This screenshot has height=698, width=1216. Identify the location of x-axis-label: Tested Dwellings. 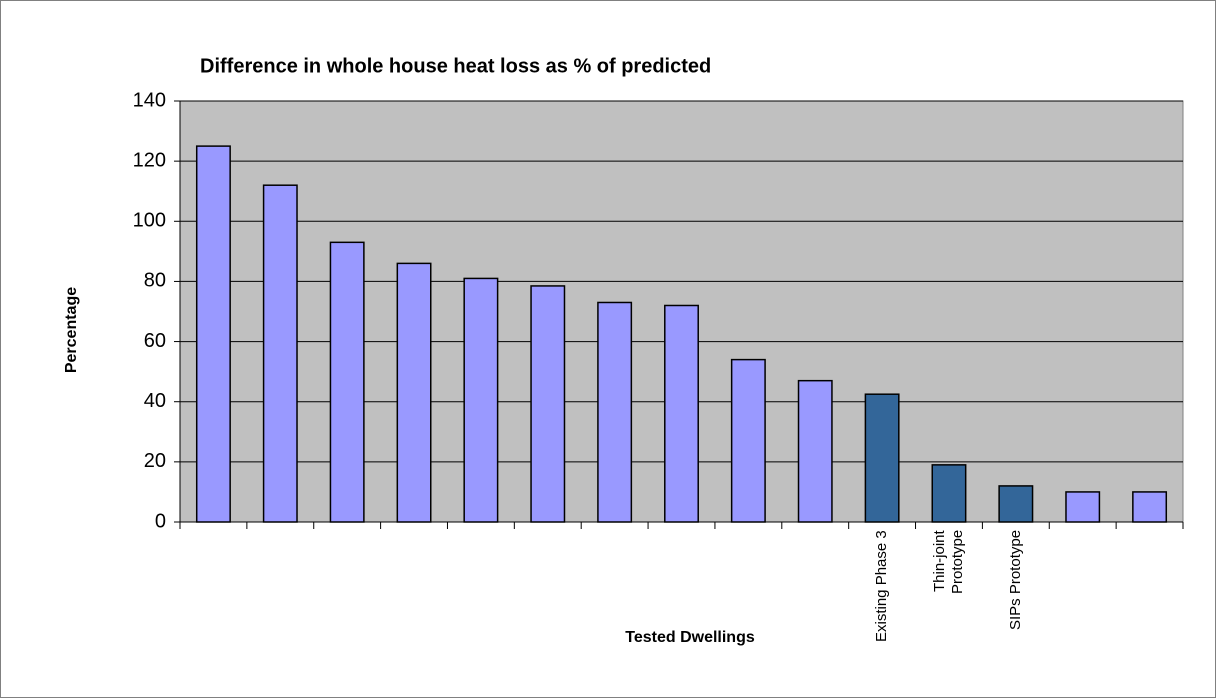
(690, 637).